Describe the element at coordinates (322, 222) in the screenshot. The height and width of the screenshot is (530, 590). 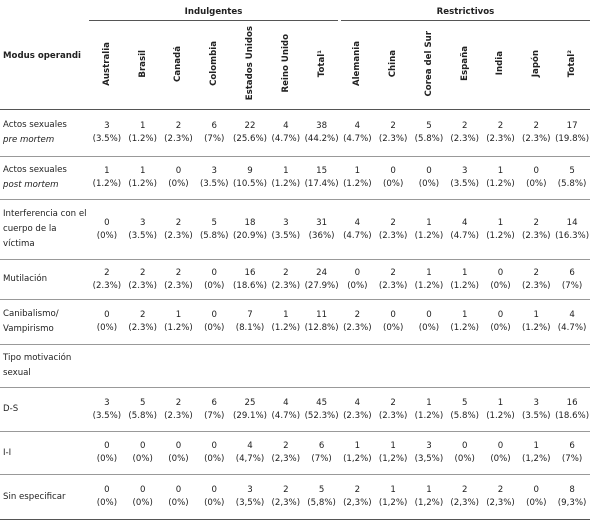
I see `cell-count: 31` at that location.